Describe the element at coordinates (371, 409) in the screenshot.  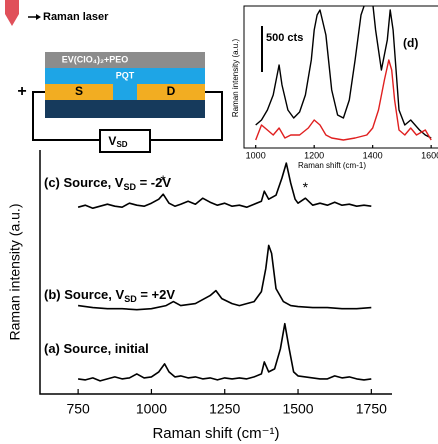
I see `x-tick-label: 1750` at that location.